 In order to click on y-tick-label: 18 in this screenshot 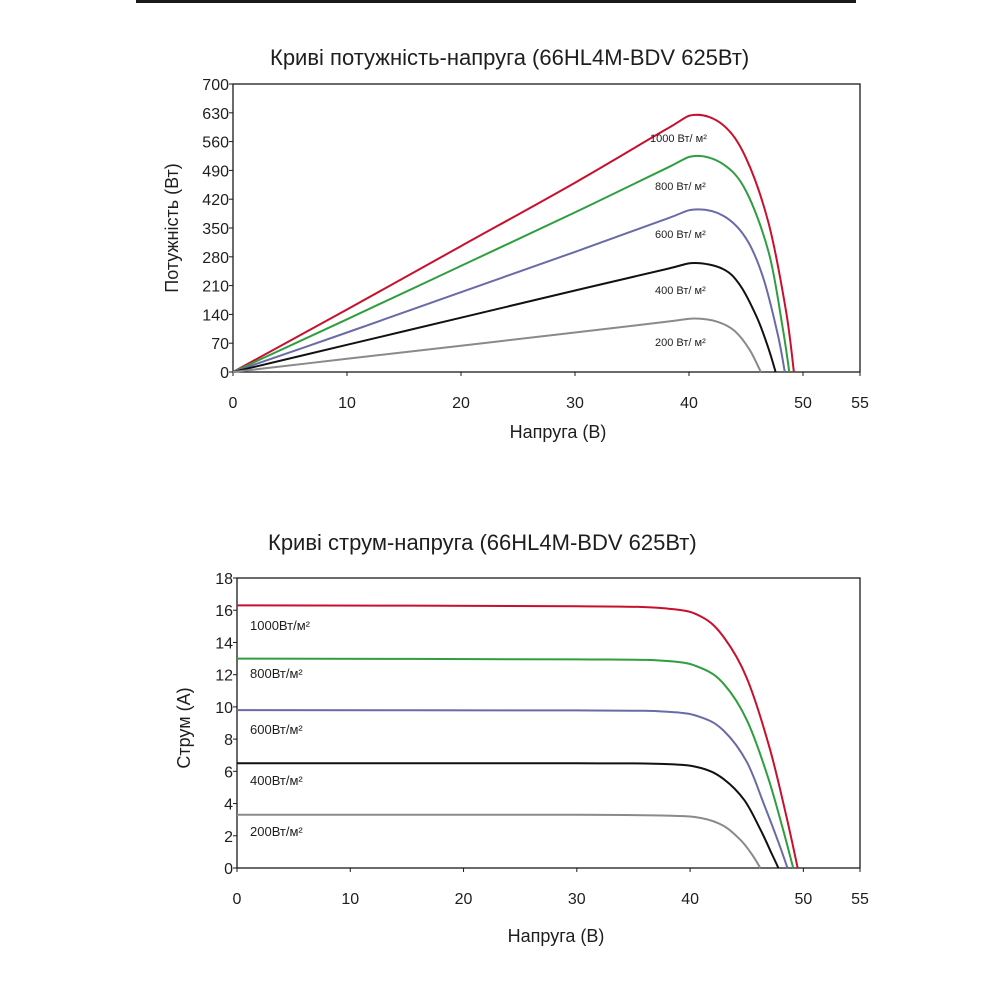, I will do `click(224, 579)`.